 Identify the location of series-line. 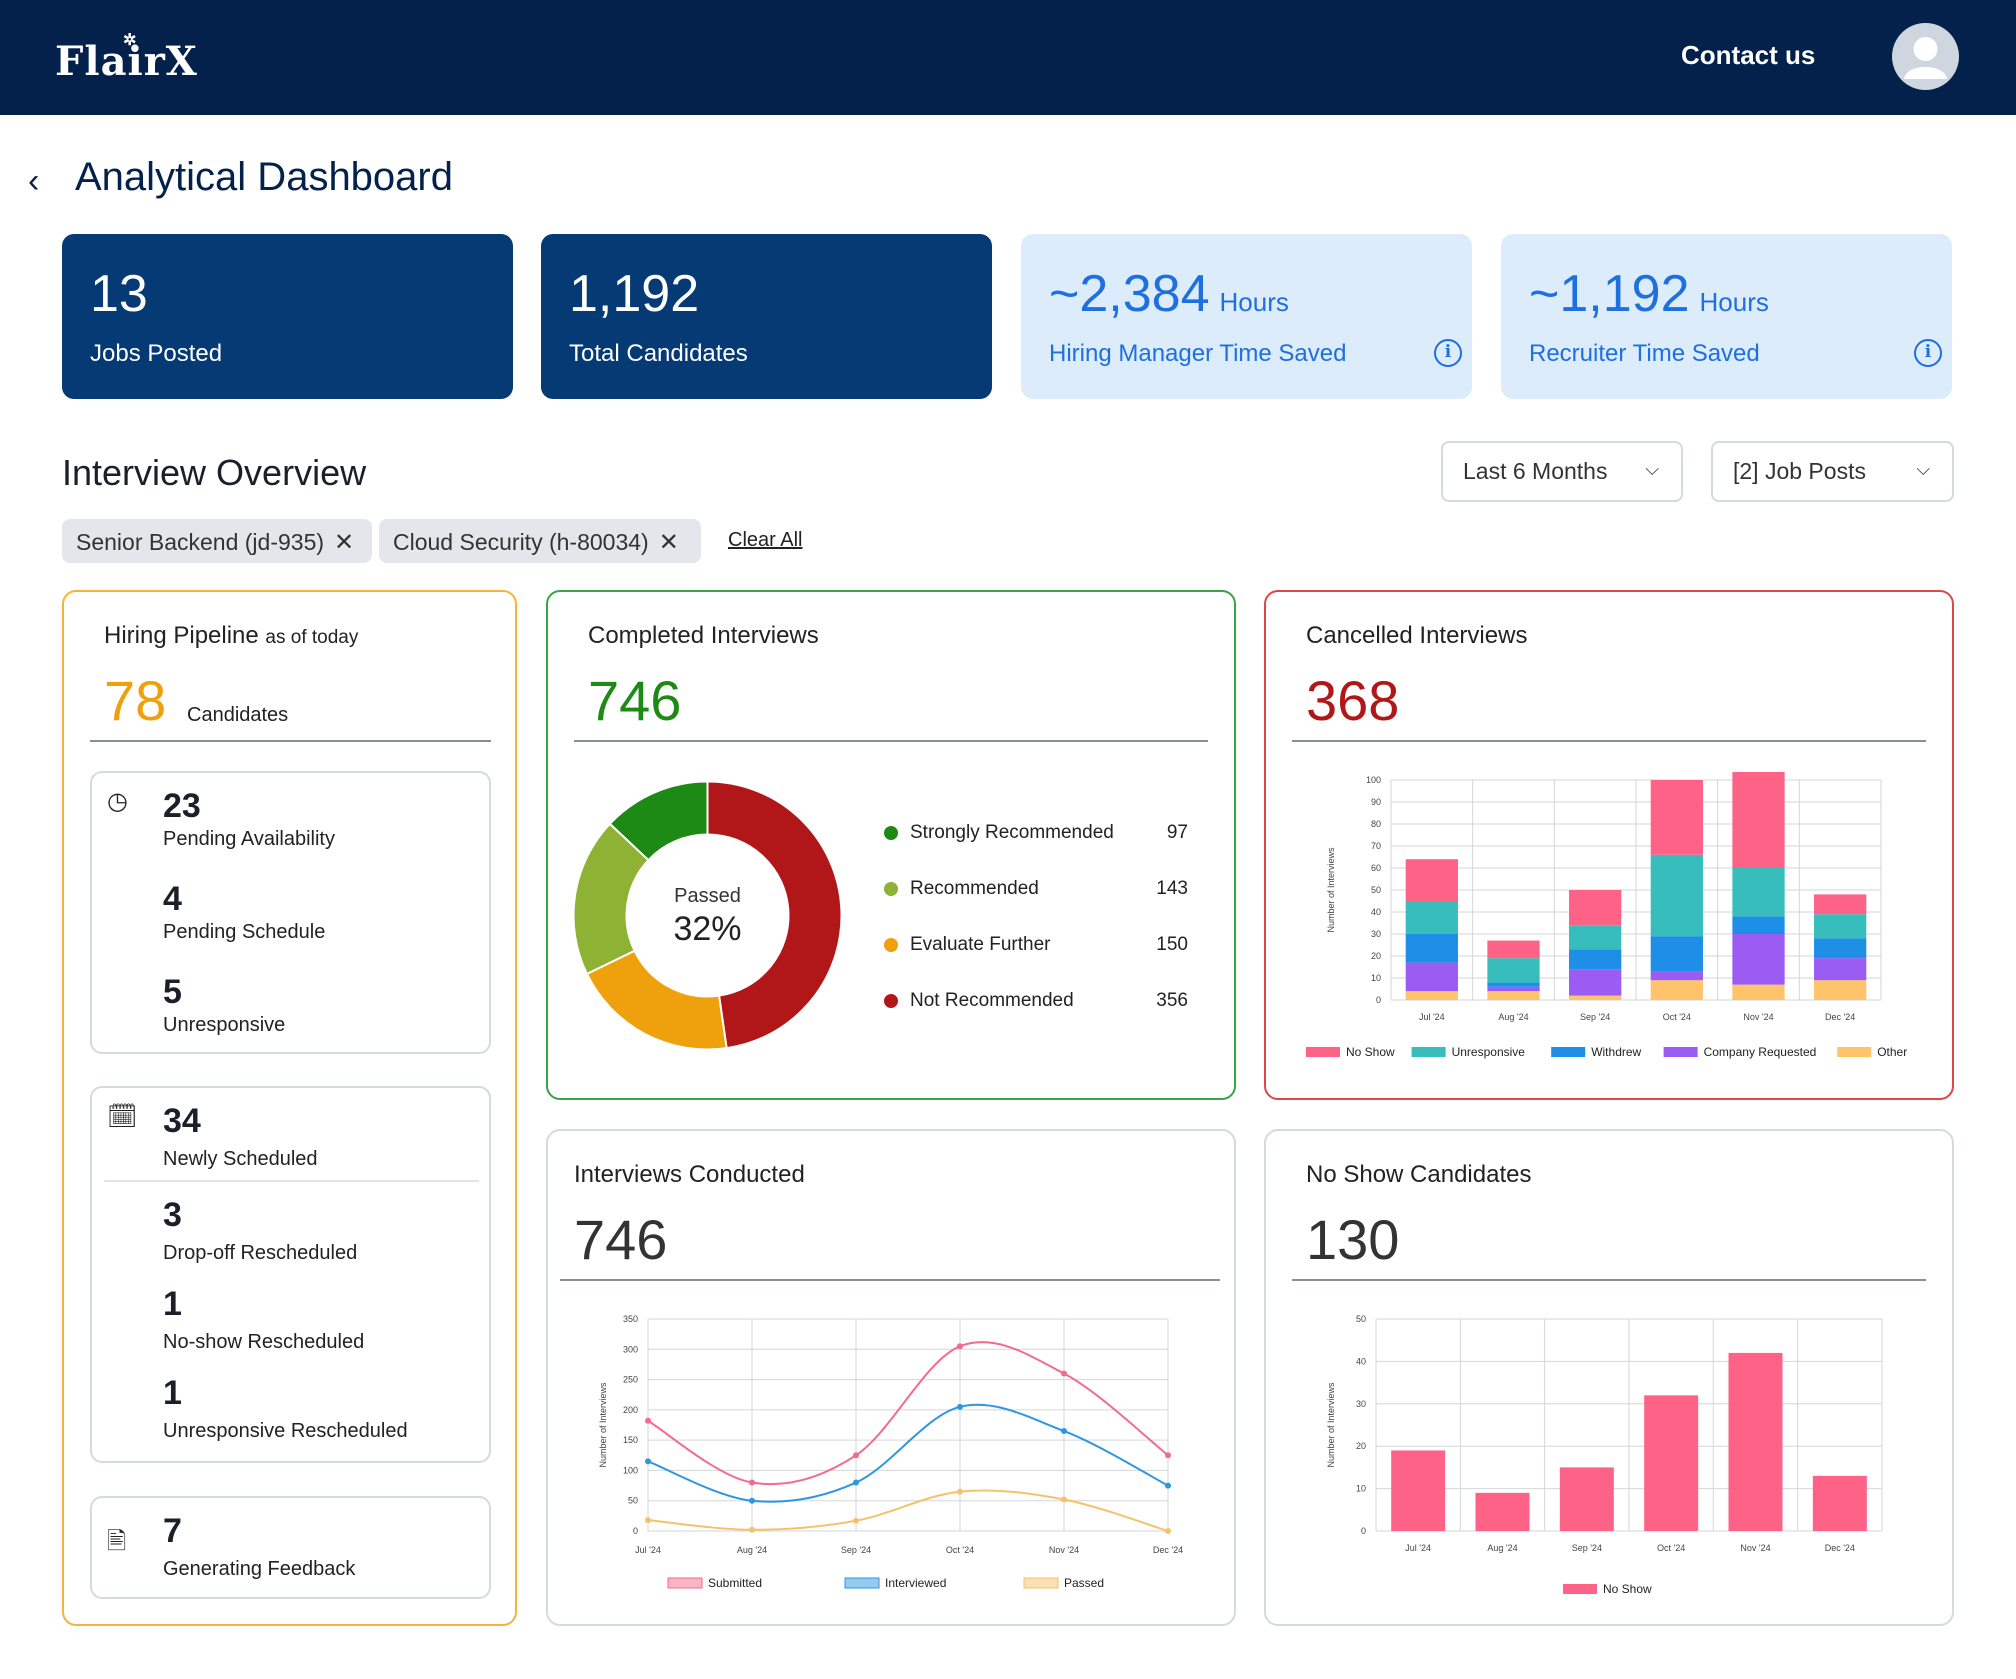
(908, 1453).